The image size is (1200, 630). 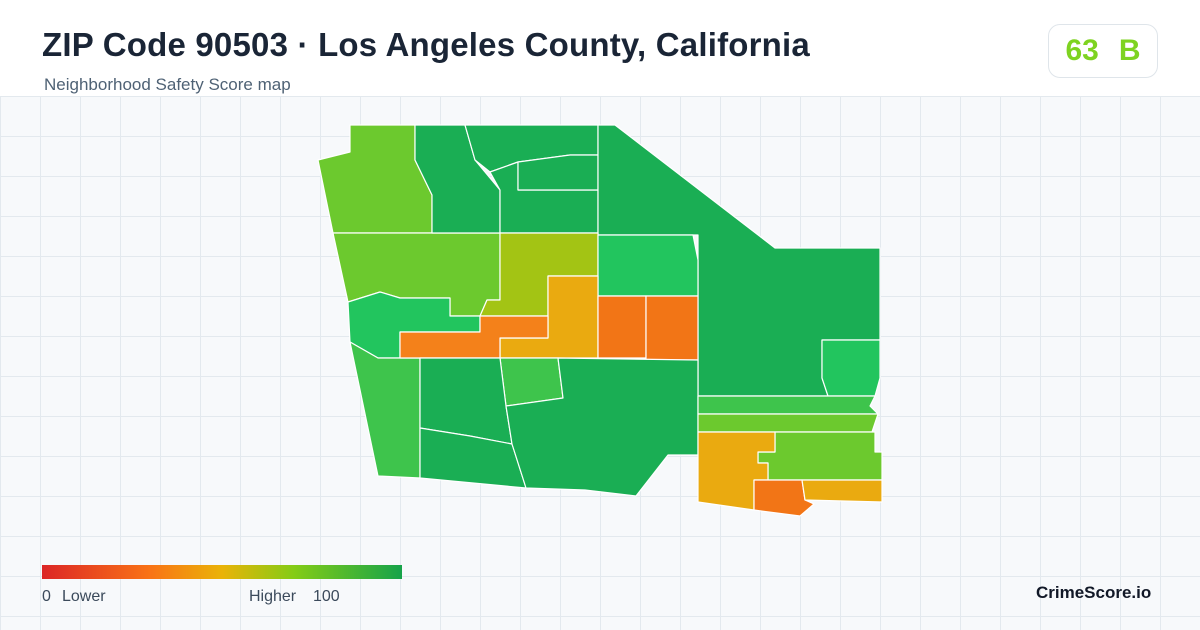 What do you see at coordinates (326, 596) in the screenshot?
I see `legend-max-value: 100` at bounding box center [326, 596].